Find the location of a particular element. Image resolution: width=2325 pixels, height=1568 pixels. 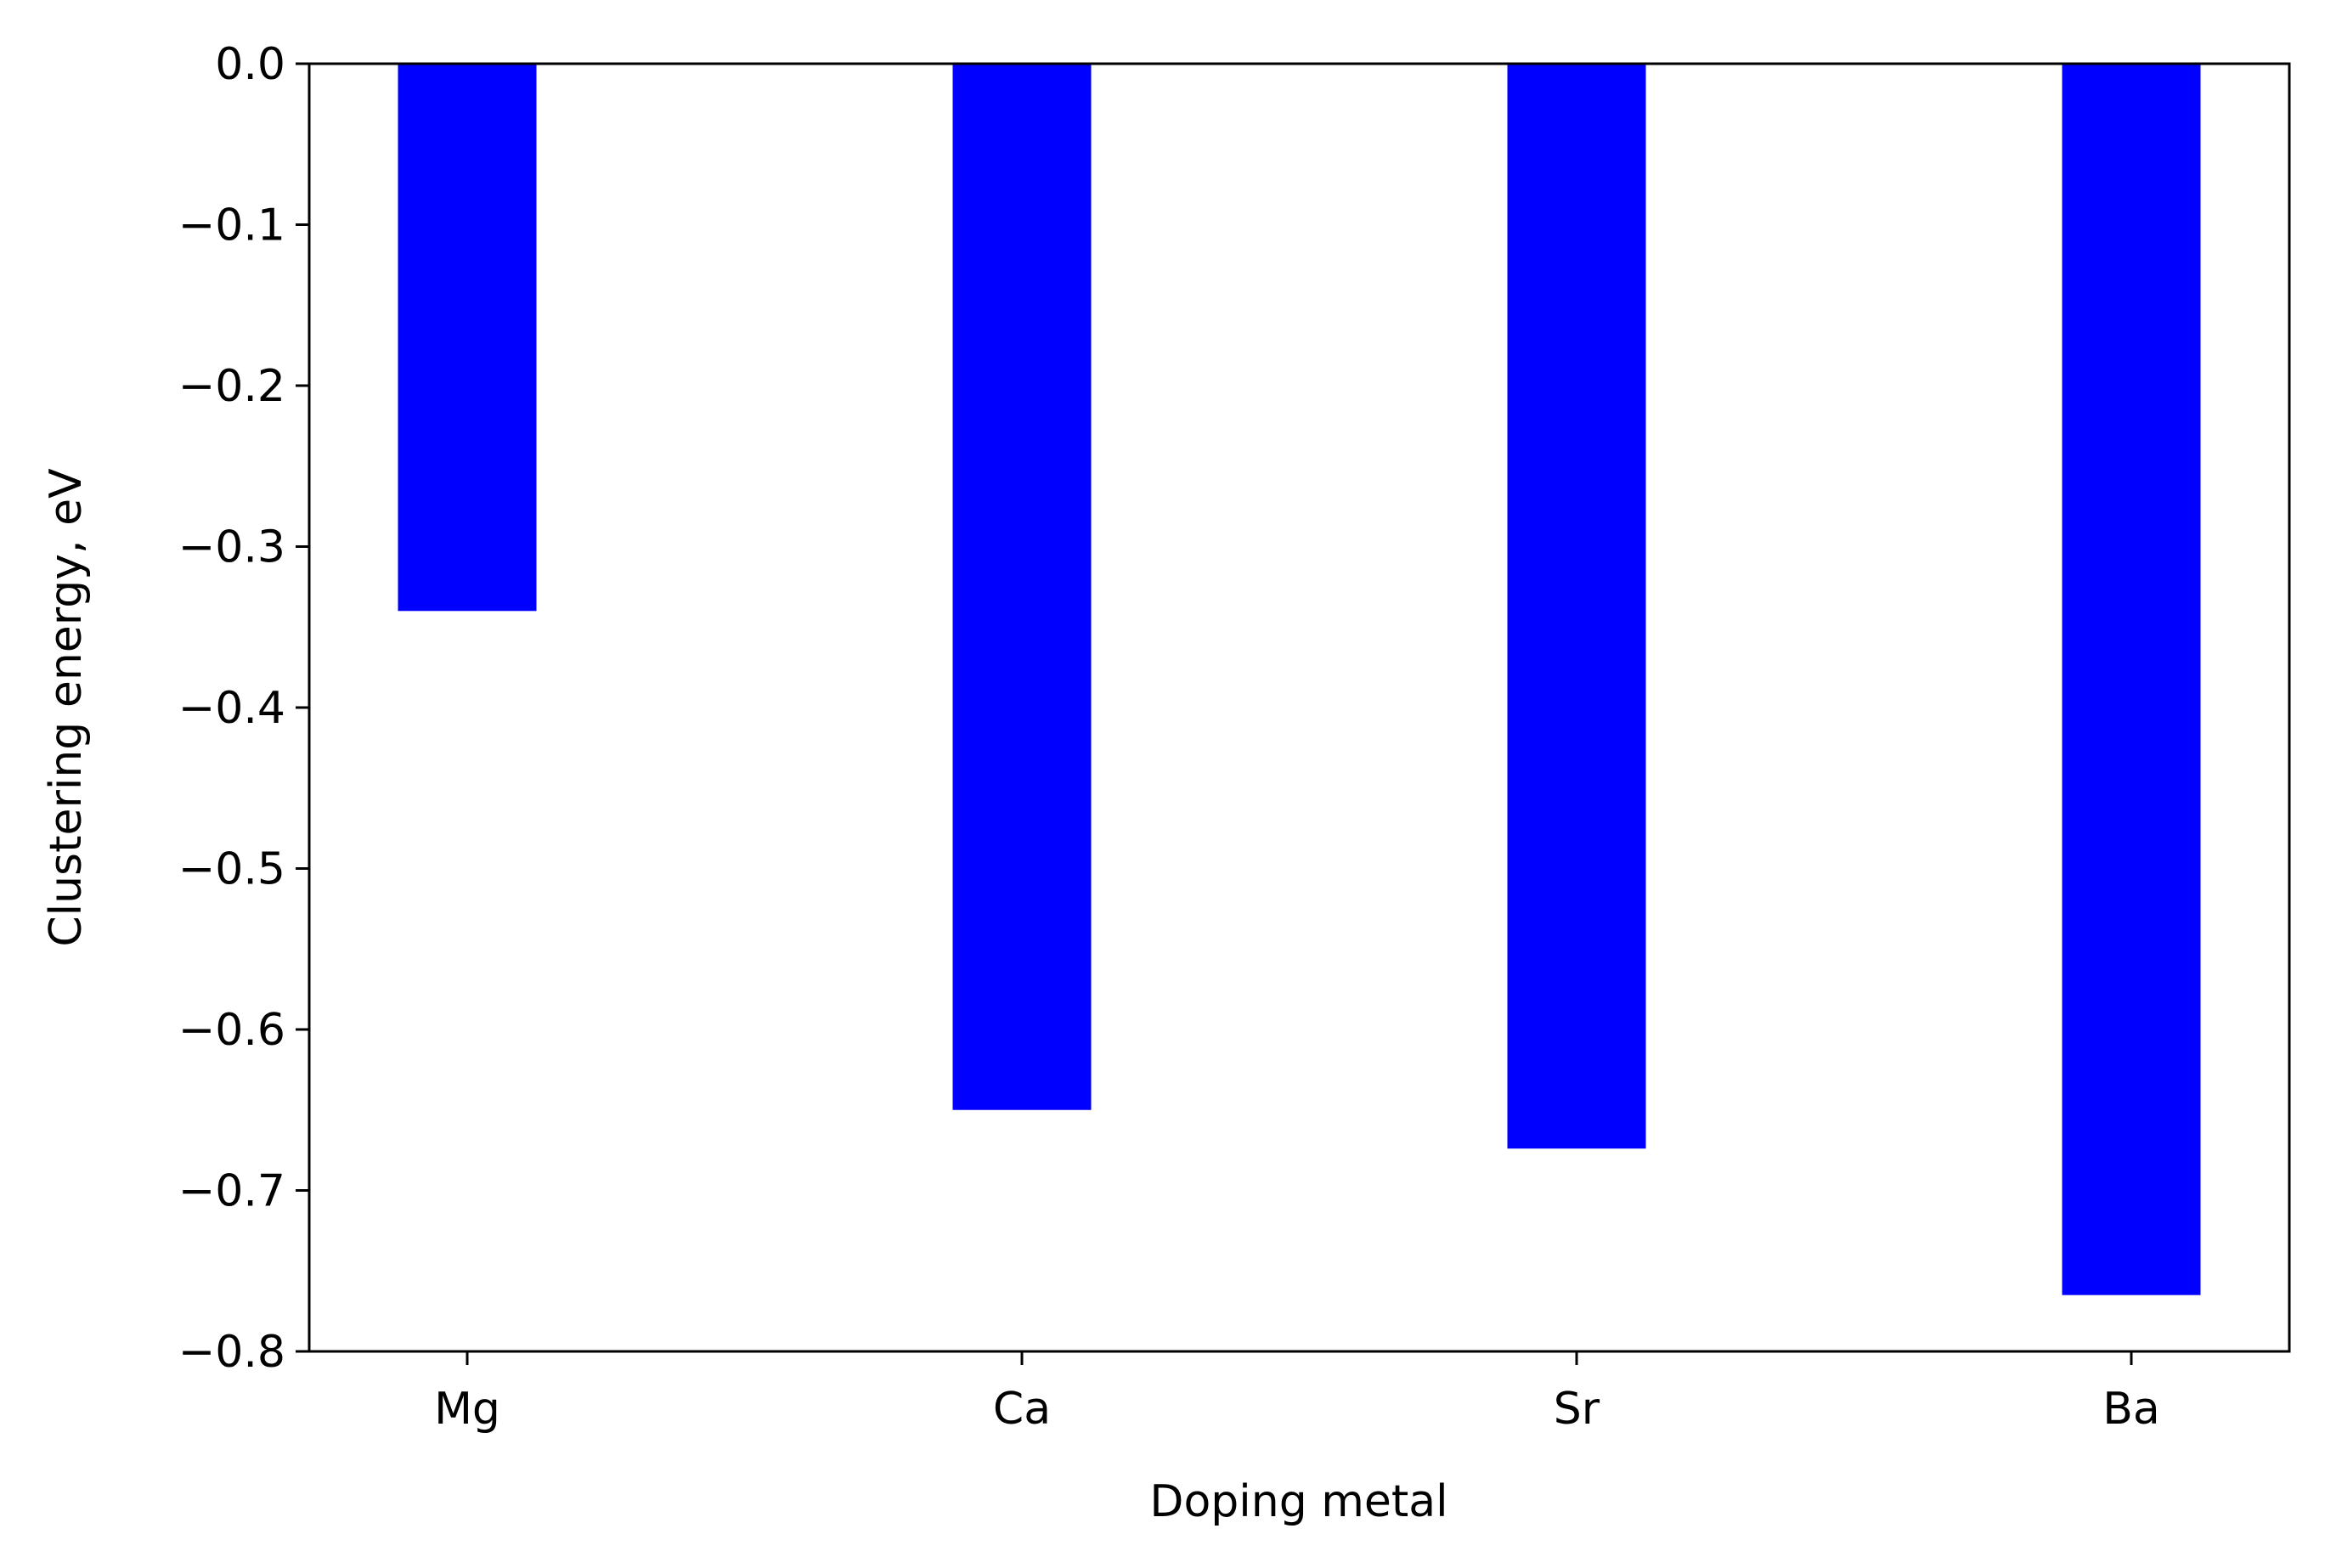

y-axis-label: Clustering energy, eV is located at coordinates (66, 708).